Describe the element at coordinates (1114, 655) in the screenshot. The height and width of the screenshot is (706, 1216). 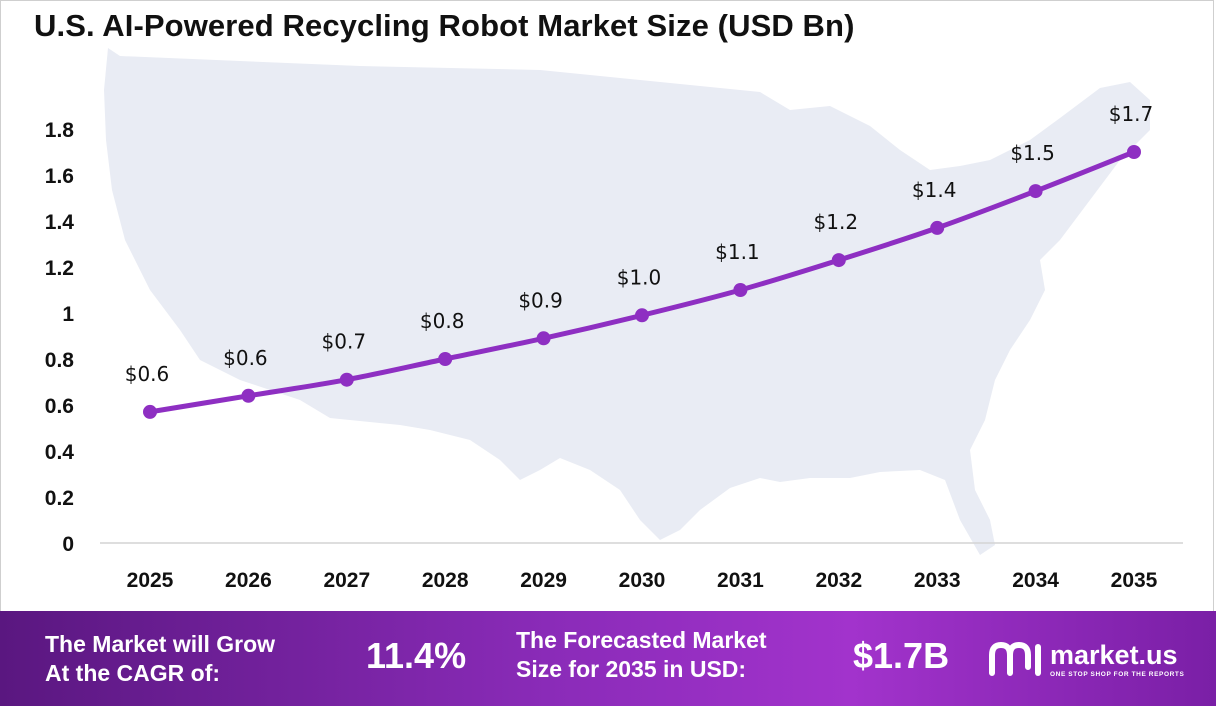
I see `logo-text: market.us` at that location.